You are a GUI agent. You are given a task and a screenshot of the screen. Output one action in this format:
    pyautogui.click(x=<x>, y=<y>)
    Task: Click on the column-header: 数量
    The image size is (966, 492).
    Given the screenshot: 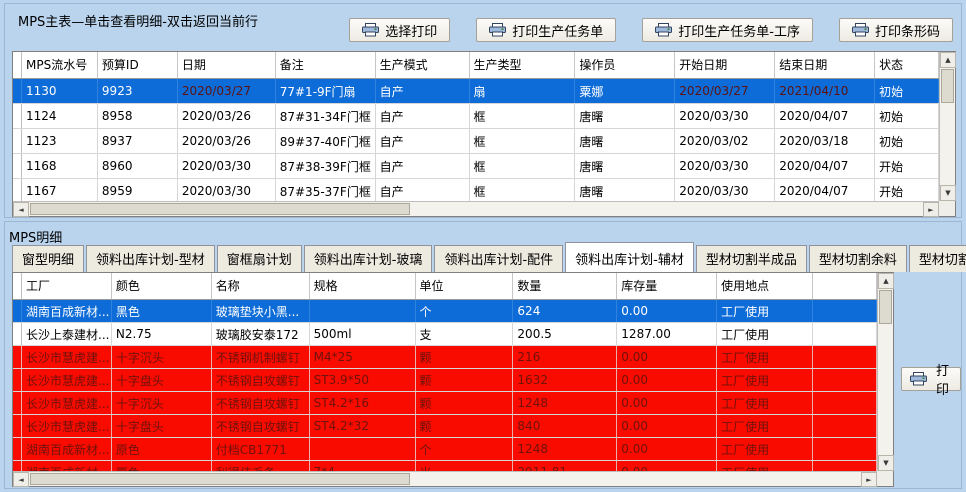 What is the action you would take?
    pyautogui.click(x=565, y=286)
    